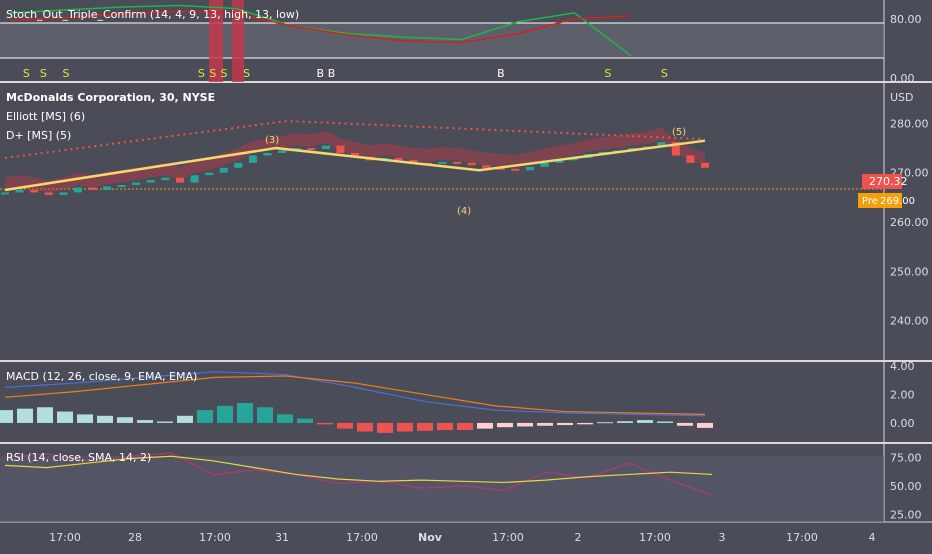 Image resolution: width=932 pixels, height=554 pixels. I want to click on indicator-elliott: Elliott [MS] (6), so click(45, 116).